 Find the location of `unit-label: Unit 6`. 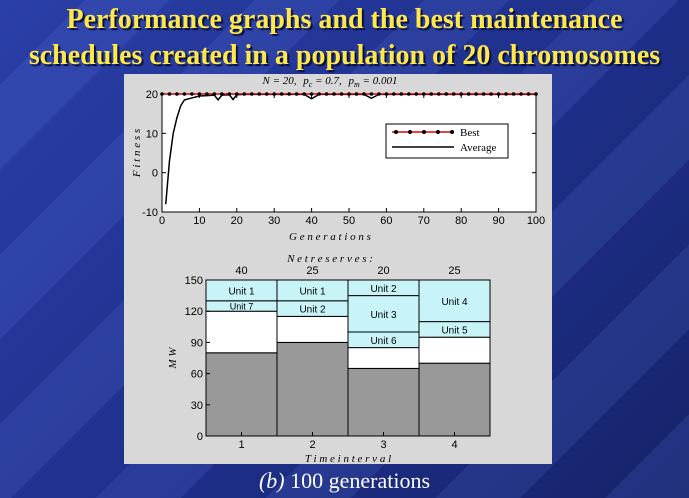

unit-label: Unit 6 is located at coordinates (383, 341).